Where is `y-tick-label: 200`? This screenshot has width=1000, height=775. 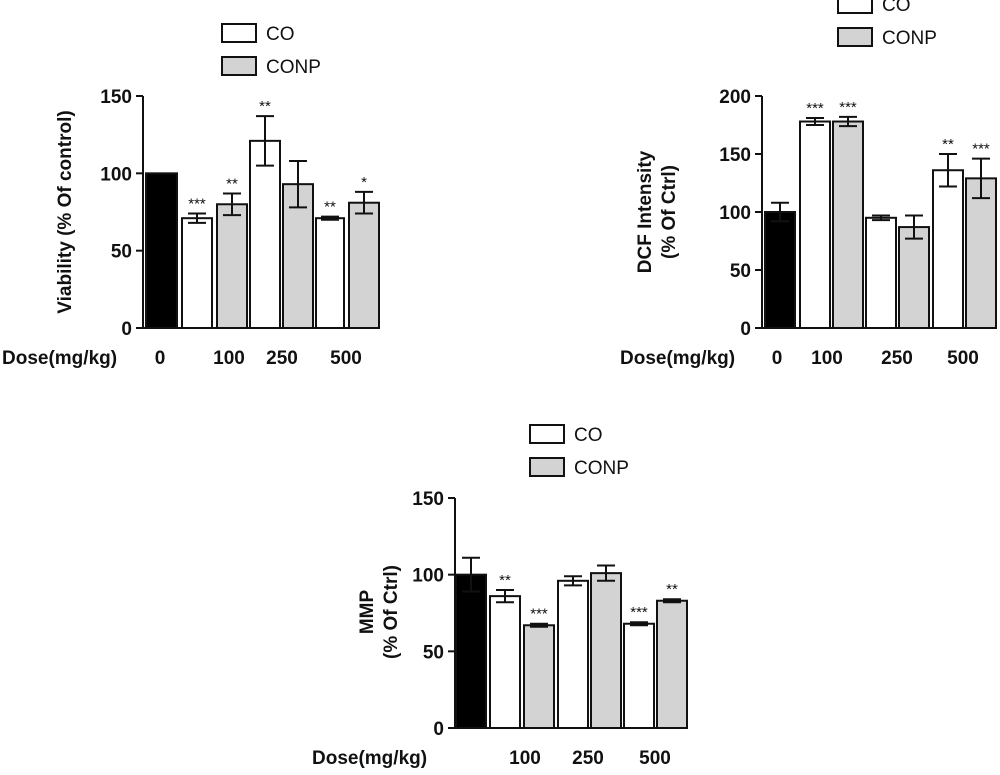
y-tick-label: 200 is located at coordinates (735, 97).